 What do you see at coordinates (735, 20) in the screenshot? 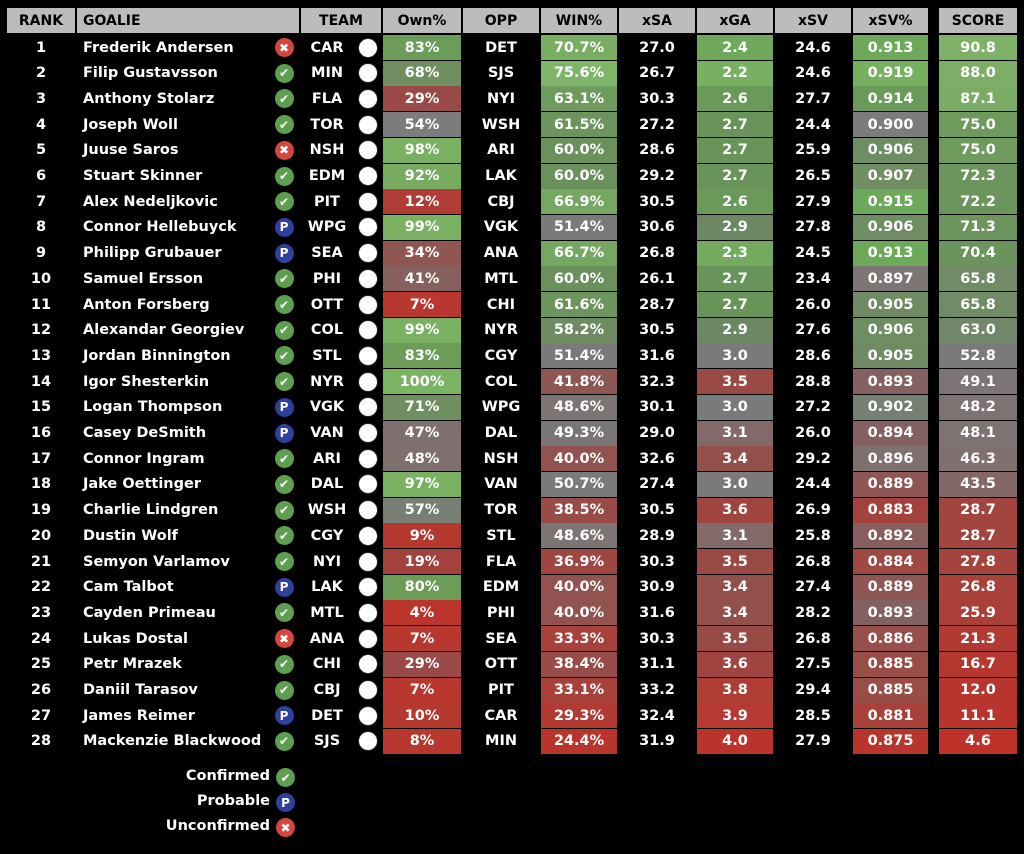
I see `header-xga: xGA` at bounding box center [735, 20].